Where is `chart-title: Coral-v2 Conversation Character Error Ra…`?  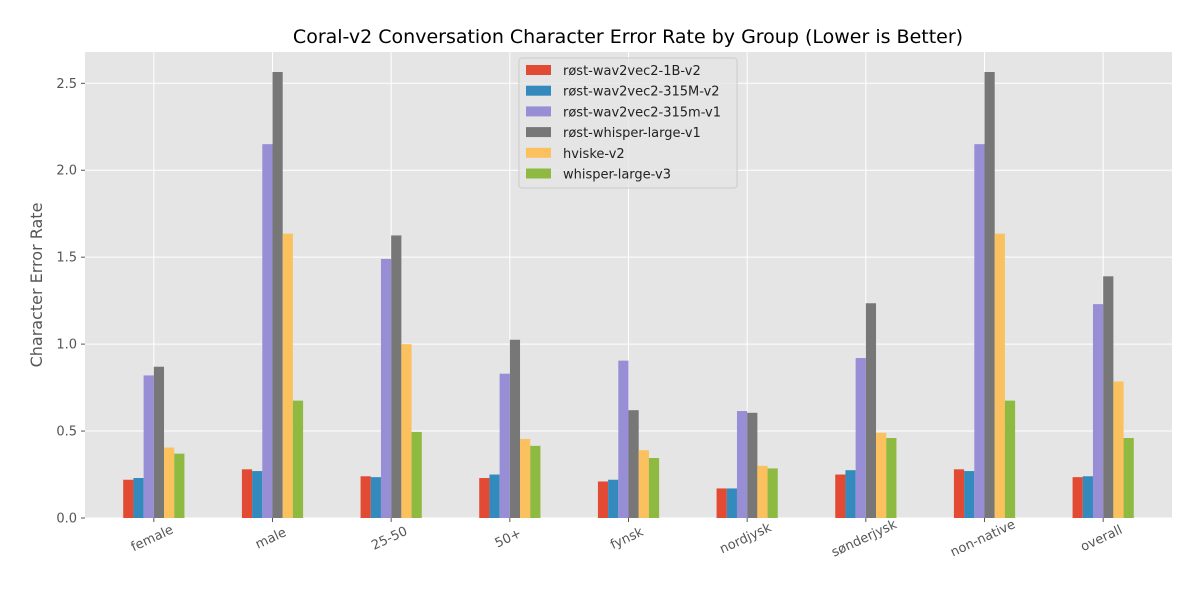
chart-title: Coral-v2 Conversation Character Error Ra… is located at coordinates (628, 37).